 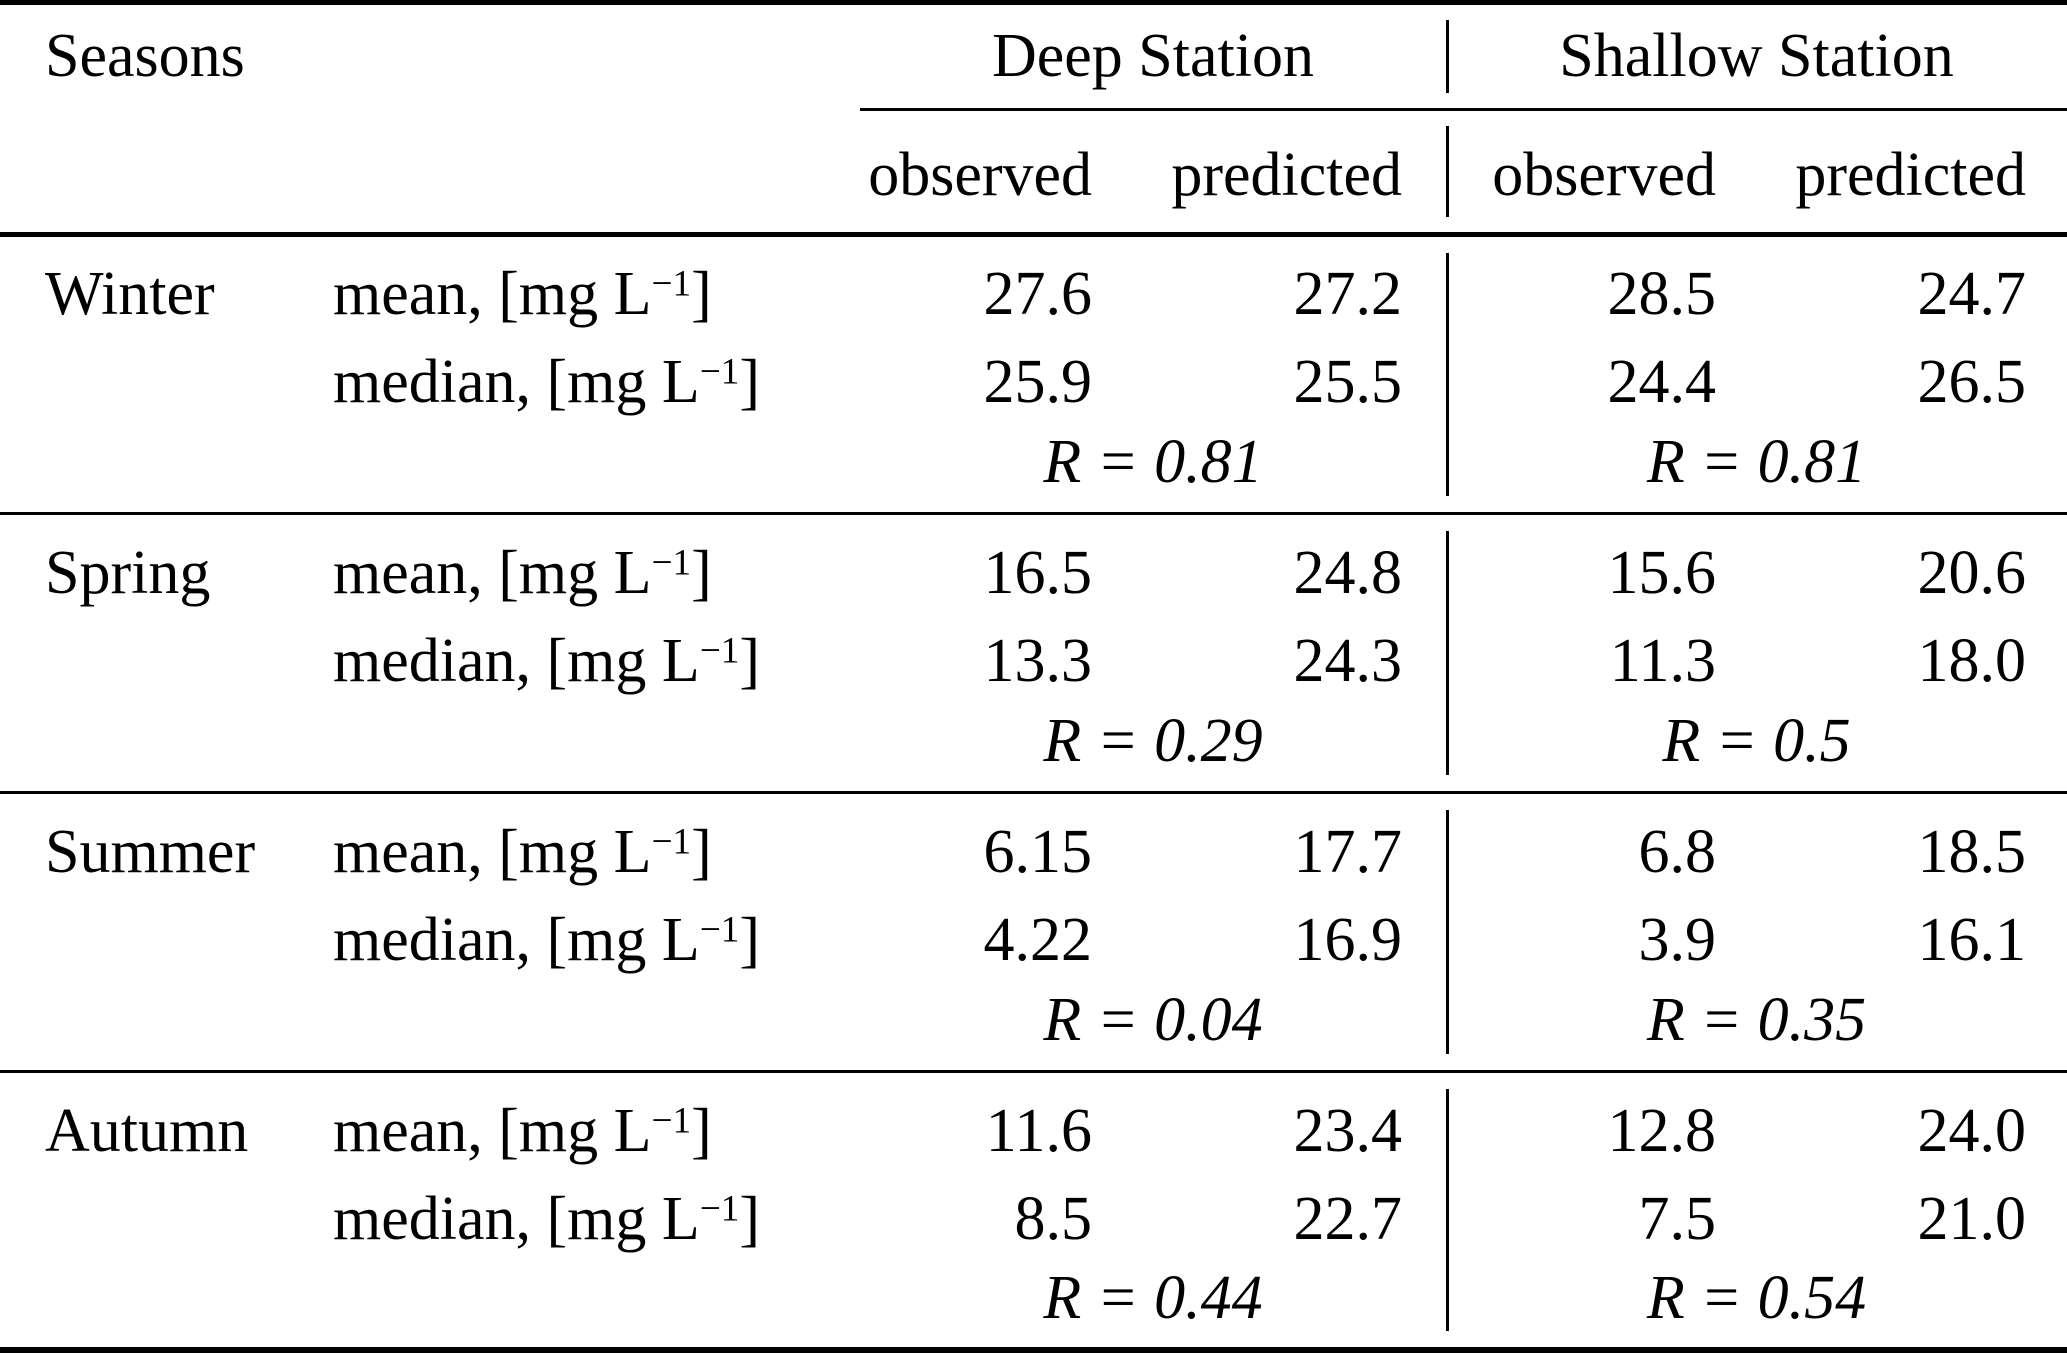 I want to click on summer-mean-row: Summer mean, [mg L−1] 6.15 17.7 6.8 18.5, so click(x=1033, y=845).